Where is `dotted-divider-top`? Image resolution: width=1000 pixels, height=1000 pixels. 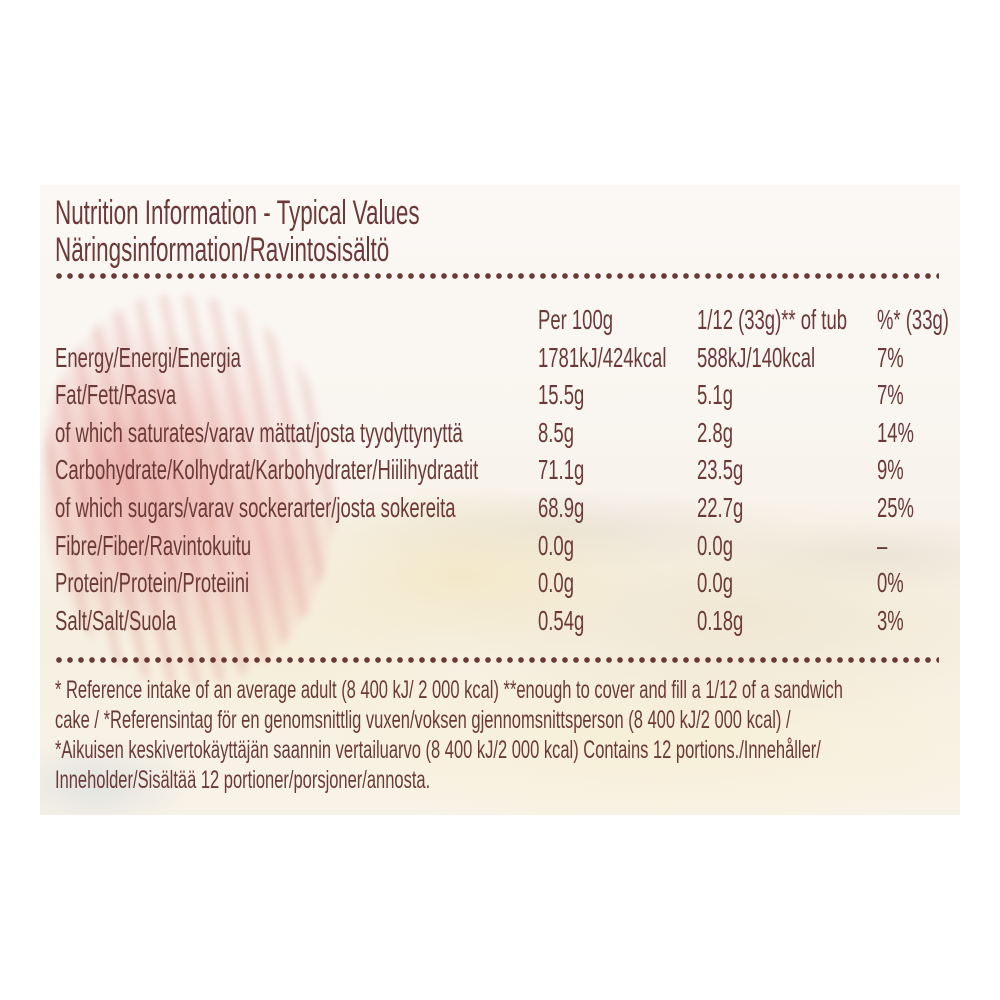 dotted-divider-top is located at coordinates (497, 276).